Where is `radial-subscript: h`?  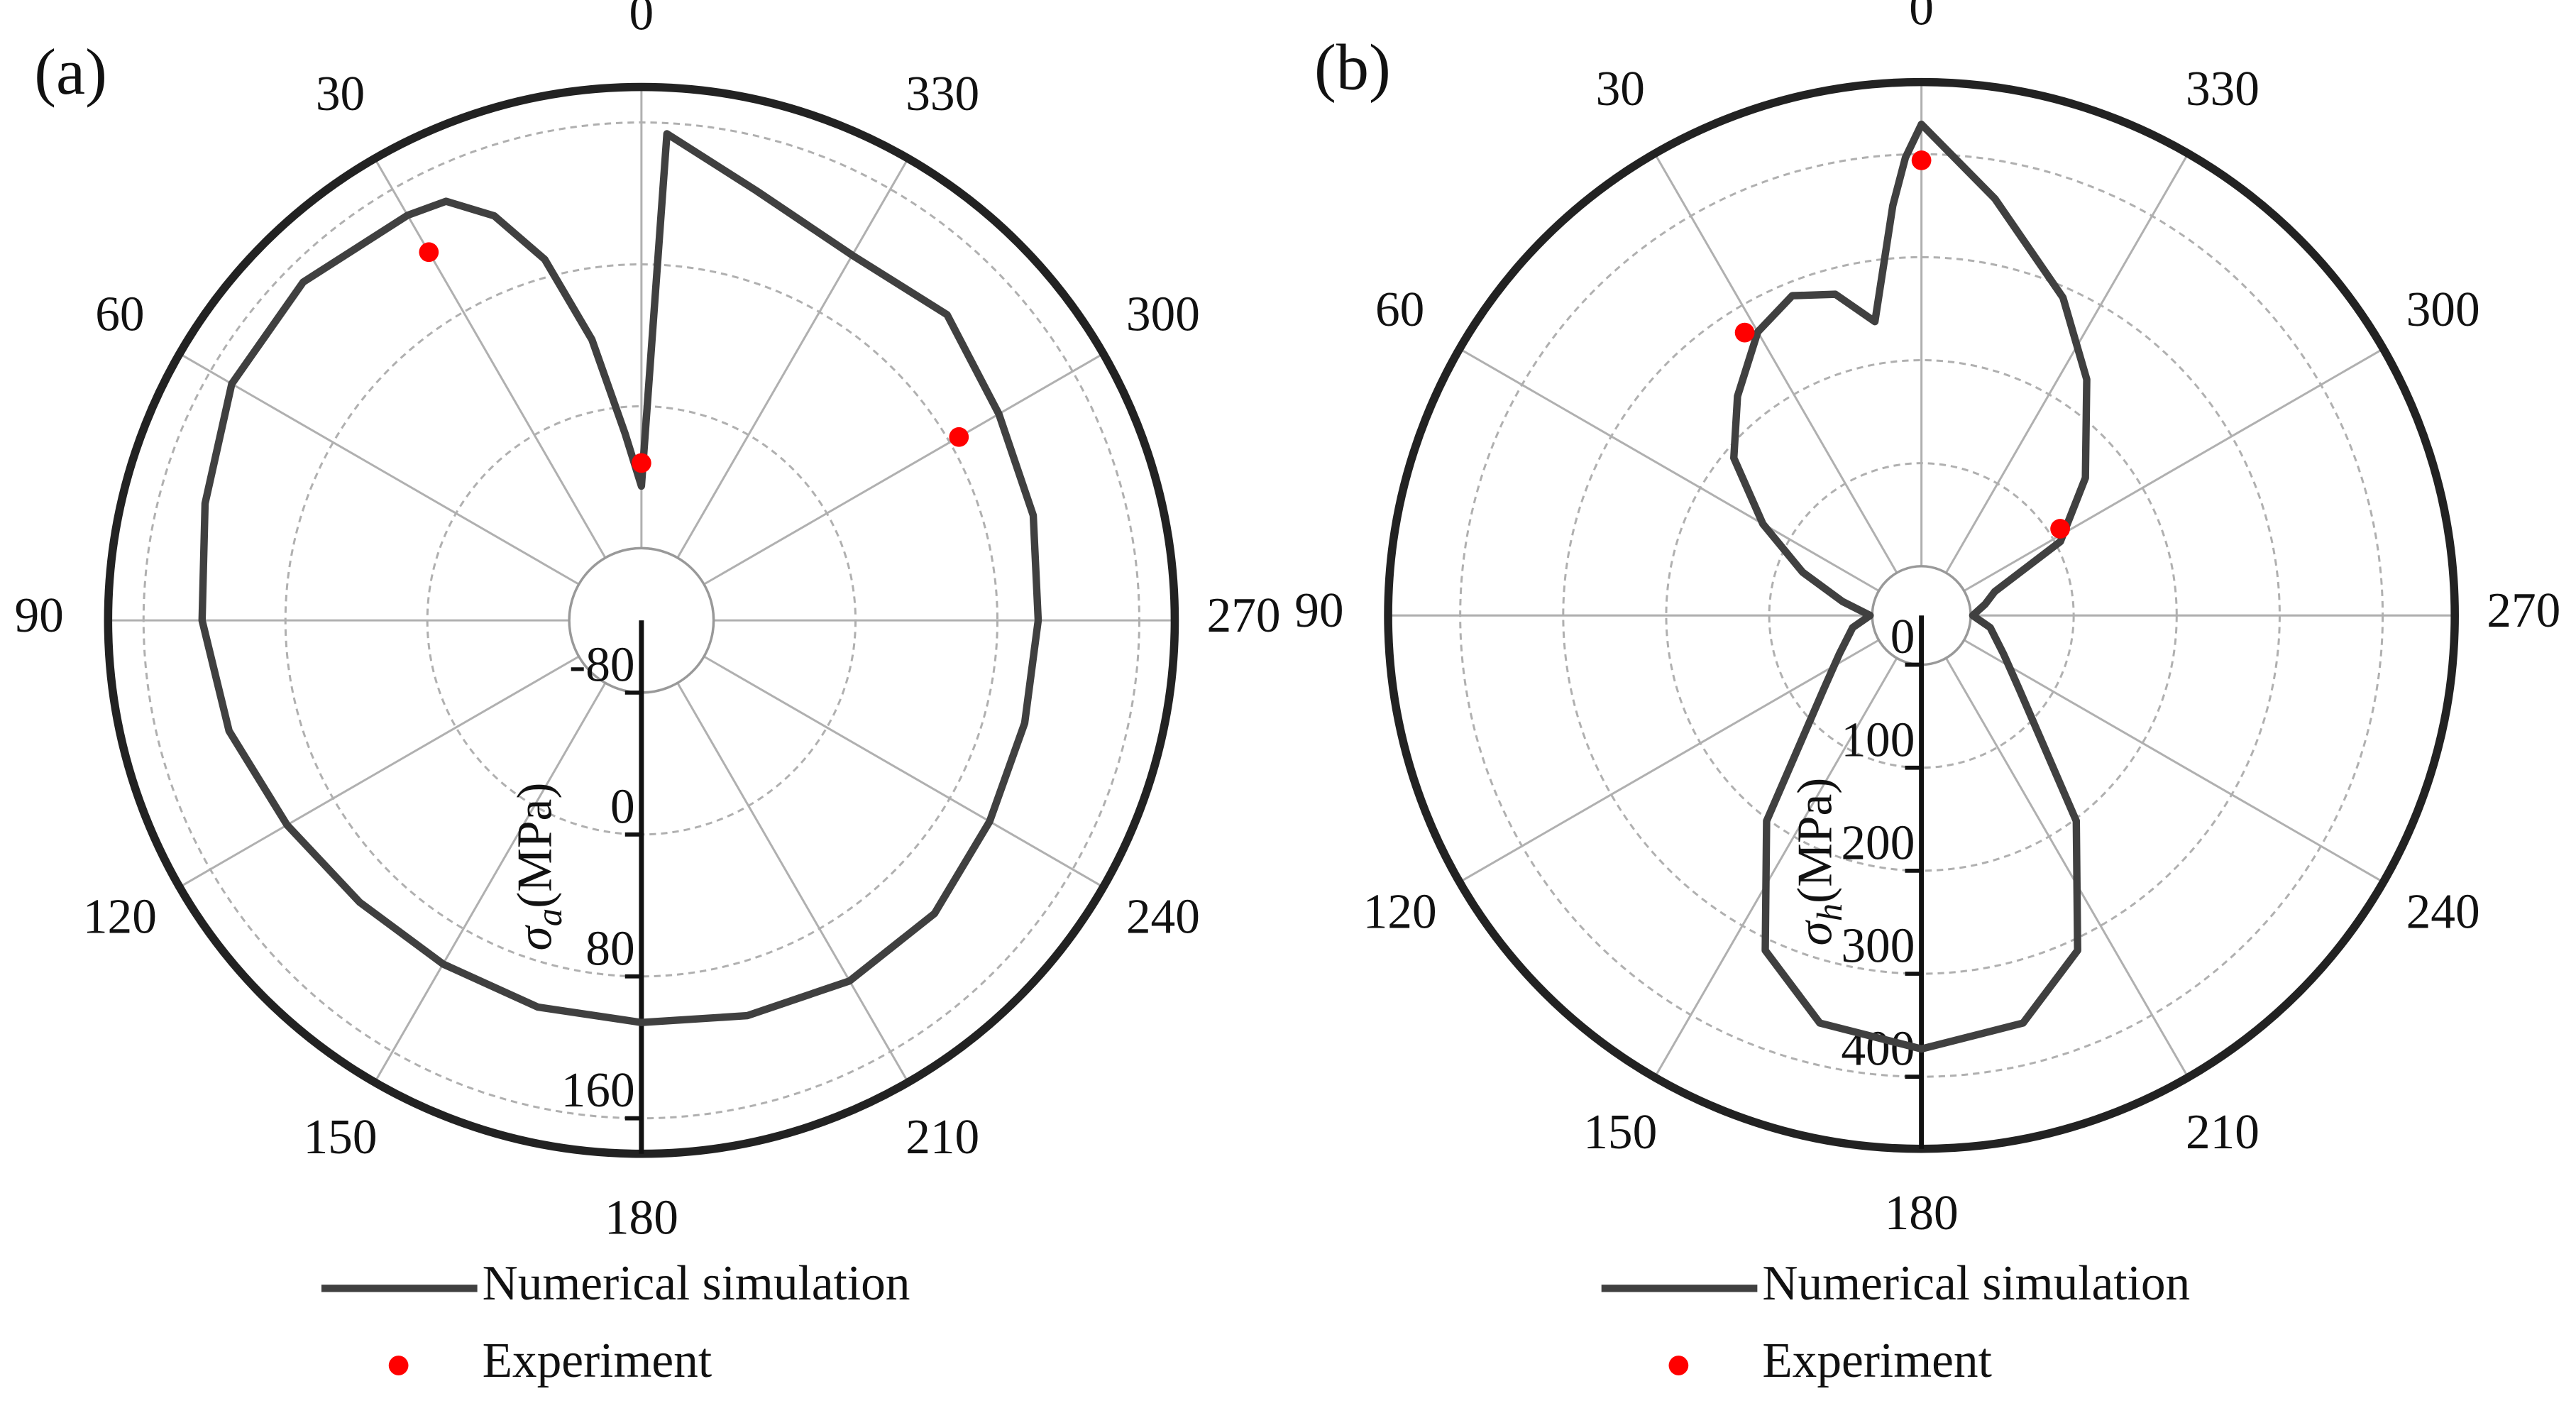
radial-subscript: h is located at coordinates (1829, 912).